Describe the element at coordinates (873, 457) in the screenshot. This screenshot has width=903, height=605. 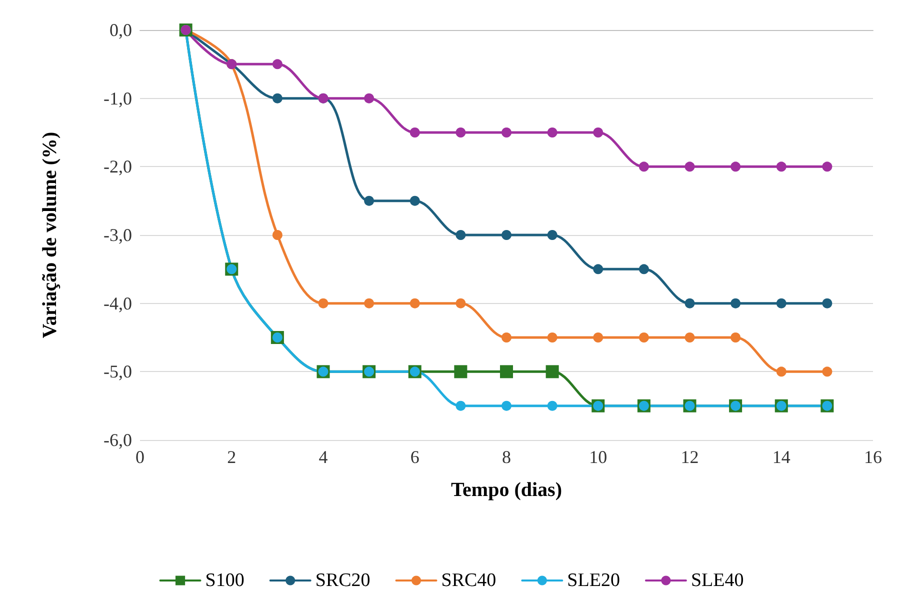
I see `x-tick-label: 16` at that location.